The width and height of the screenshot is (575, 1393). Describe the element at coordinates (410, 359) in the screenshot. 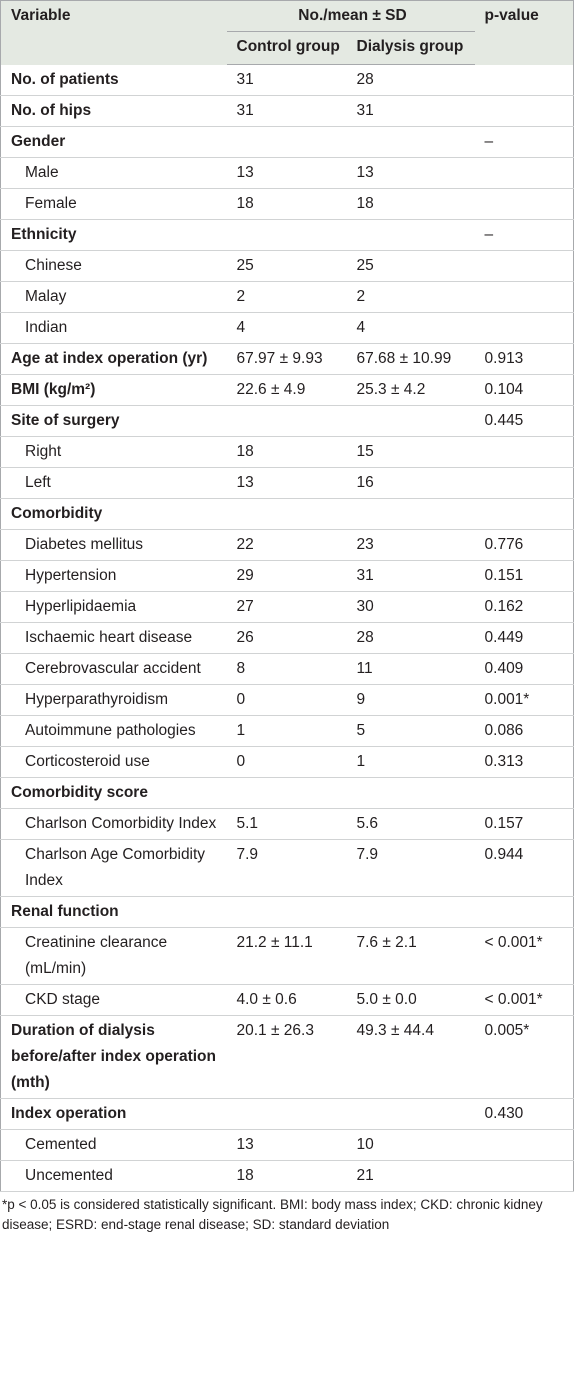

I see `cell: 67.68 ± 10.99` at that location.